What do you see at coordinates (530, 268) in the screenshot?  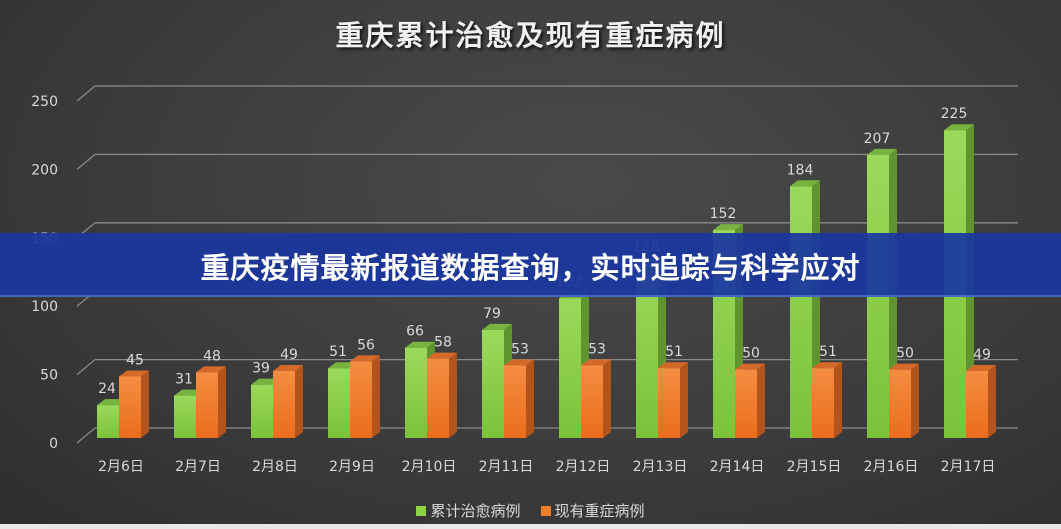 I see `banner-text: 重庆疫情最新报道数据查询，实时追踪与科学应对` at bounding box center [530, 268].